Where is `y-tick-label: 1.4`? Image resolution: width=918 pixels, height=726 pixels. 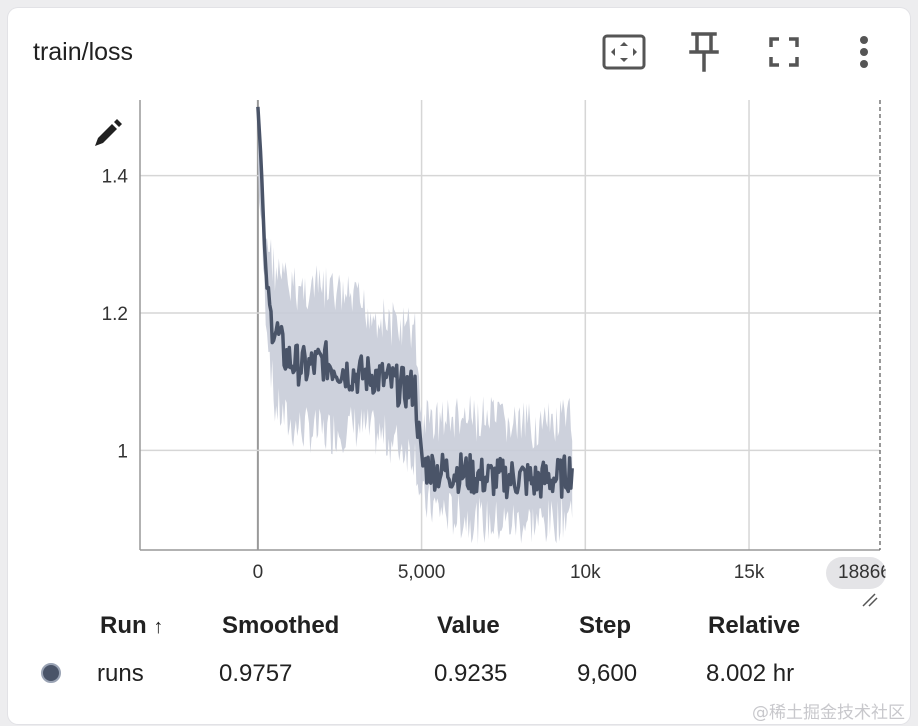
y-tick-label: 1.4 is located at coordinates (115, 177).